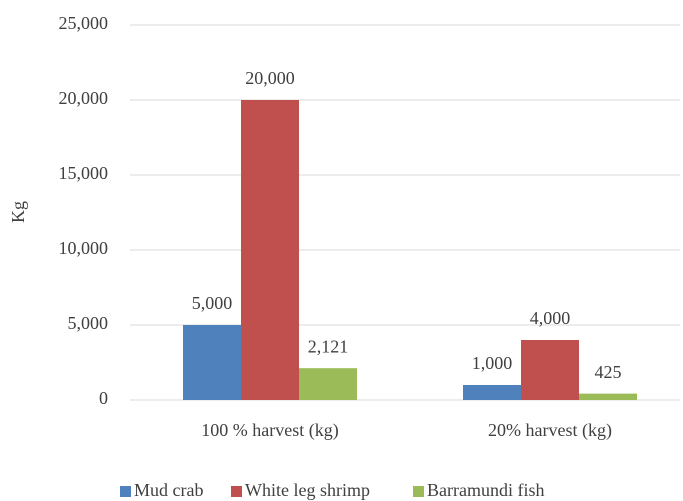  What do you see at coordinates (550, 430) in the screenshot?
I see `x-tick-label: 20% harvest (kg)` at bounding box center [550, 430].